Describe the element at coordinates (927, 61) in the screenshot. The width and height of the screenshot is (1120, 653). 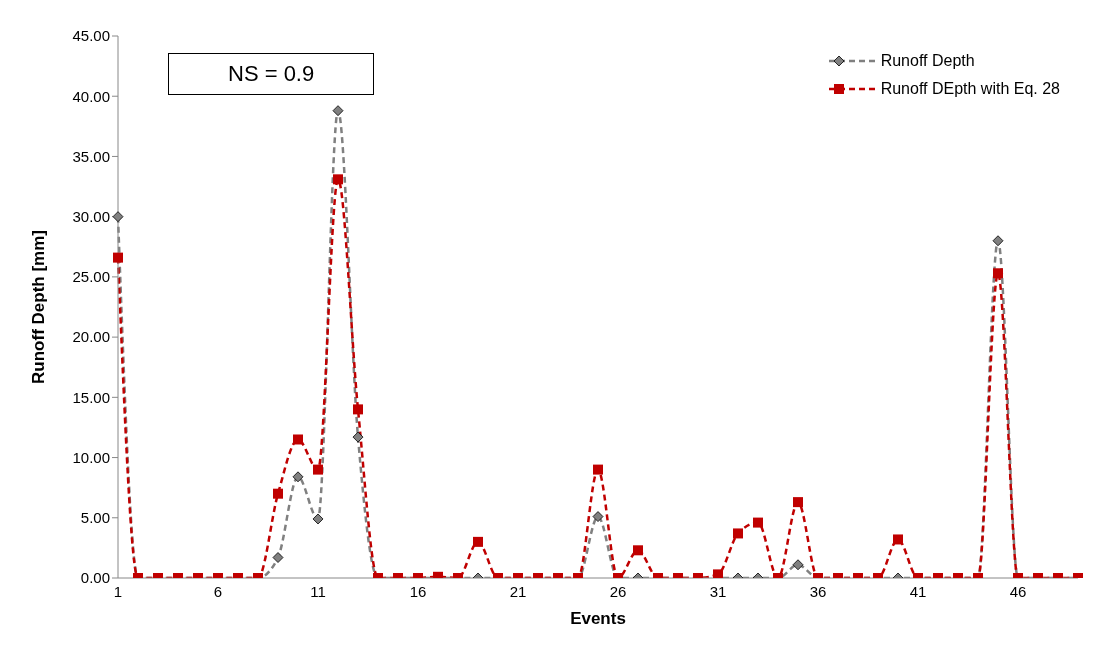
I see `legend-label: Runoff Depth` at that location.